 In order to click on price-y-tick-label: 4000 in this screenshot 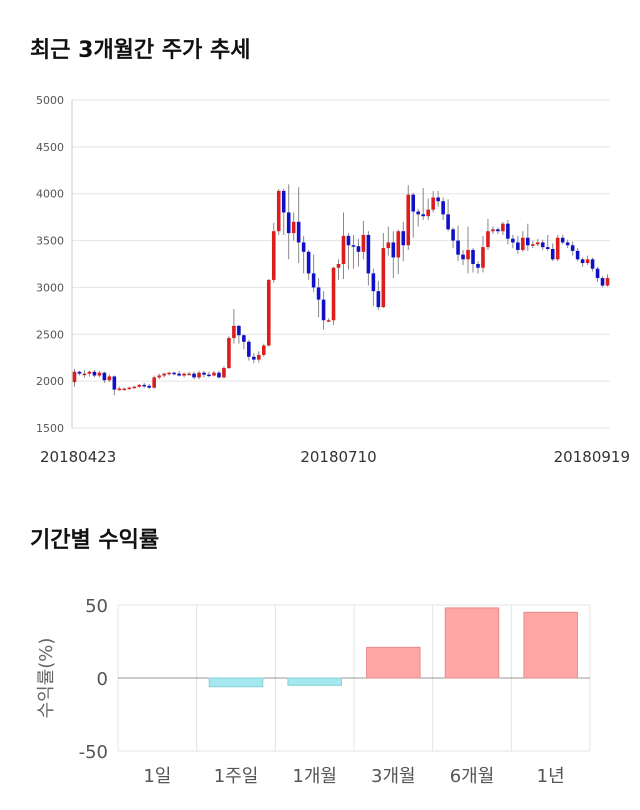, I will do `click(50, 194)`.